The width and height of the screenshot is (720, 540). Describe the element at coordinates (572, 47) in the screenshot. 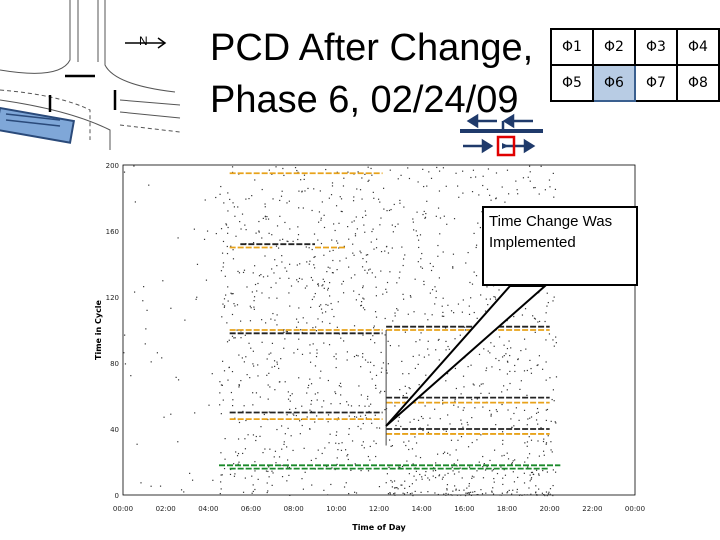

I see `phase-cell-1: Φ1` at that location.